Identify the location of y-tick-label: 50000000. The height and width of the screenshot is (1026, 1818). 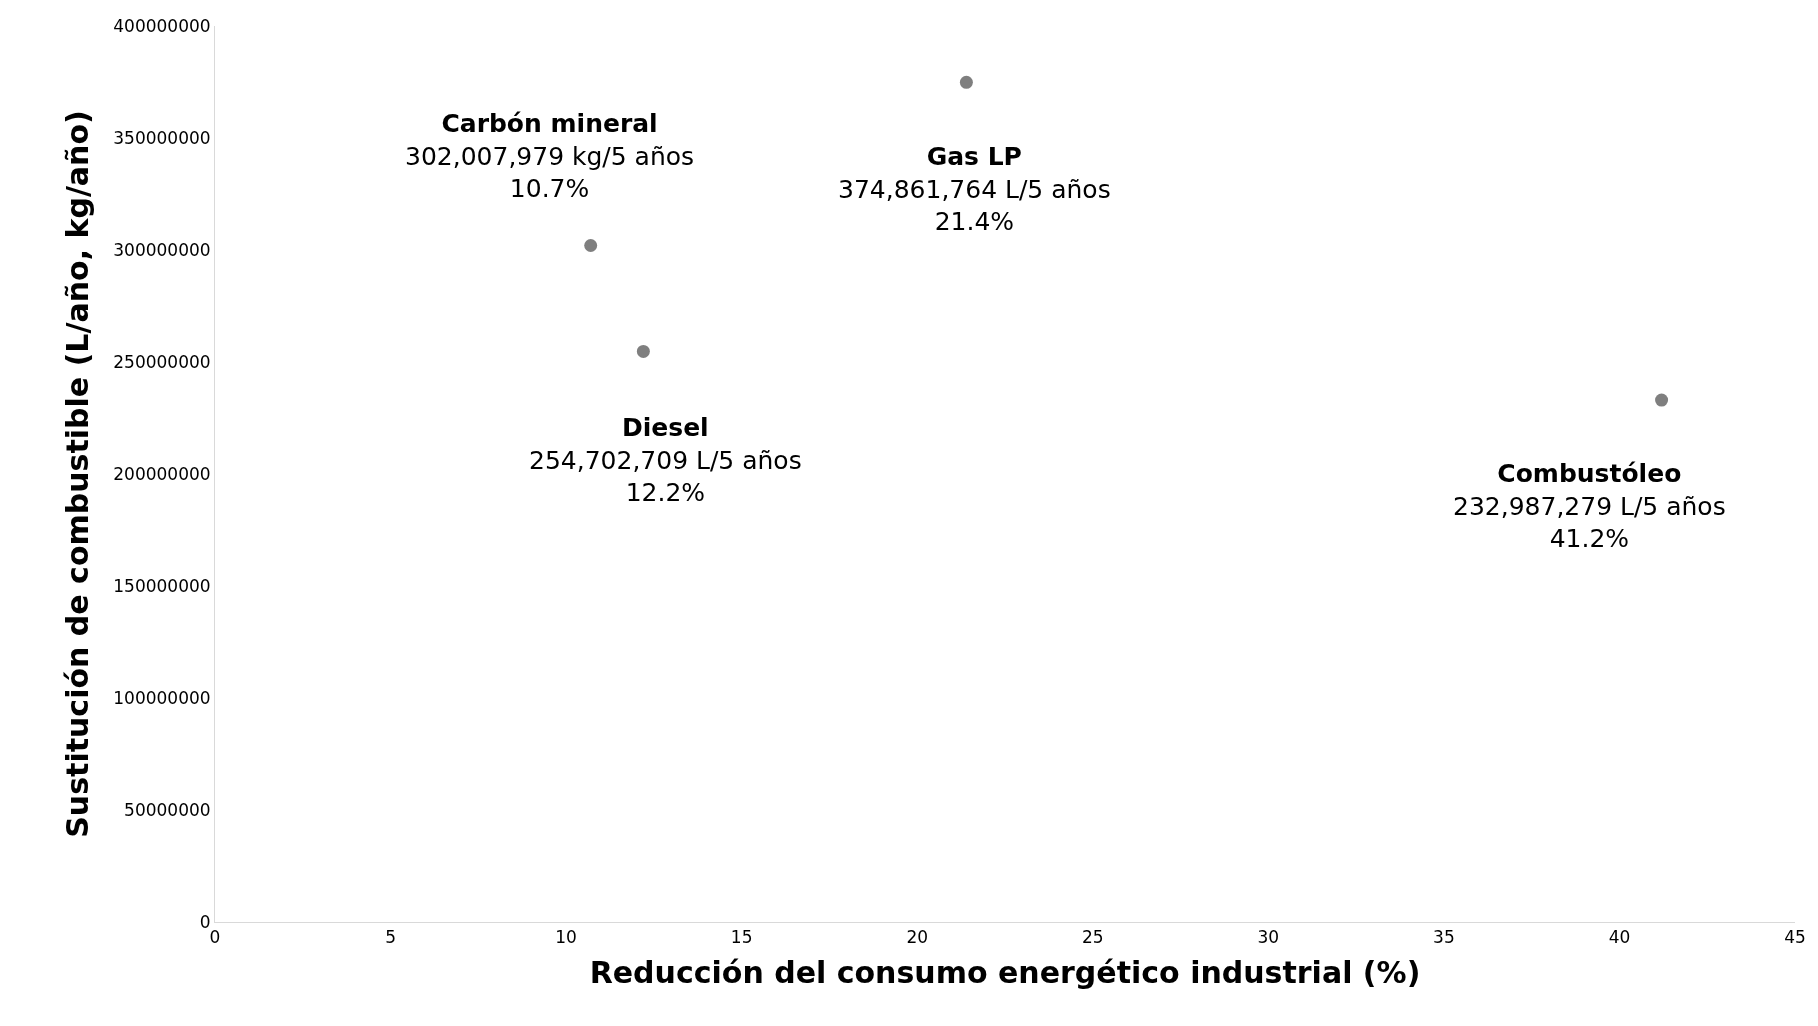
(167, 809).